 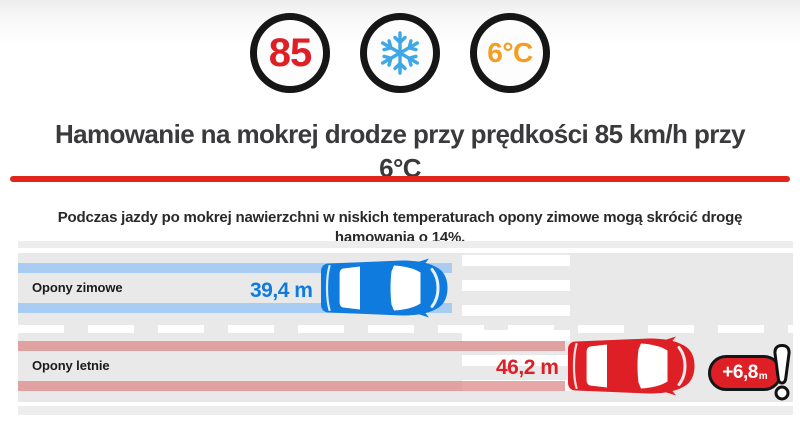 I want to click on snowflake-icon, so click(x=400, y=53).